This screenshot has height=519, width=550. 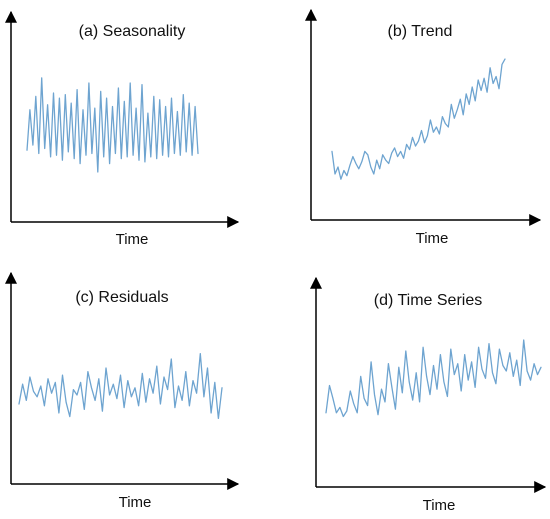 I want to click on panel-title-trend: (b) Trend, so click(x=420, y=31).